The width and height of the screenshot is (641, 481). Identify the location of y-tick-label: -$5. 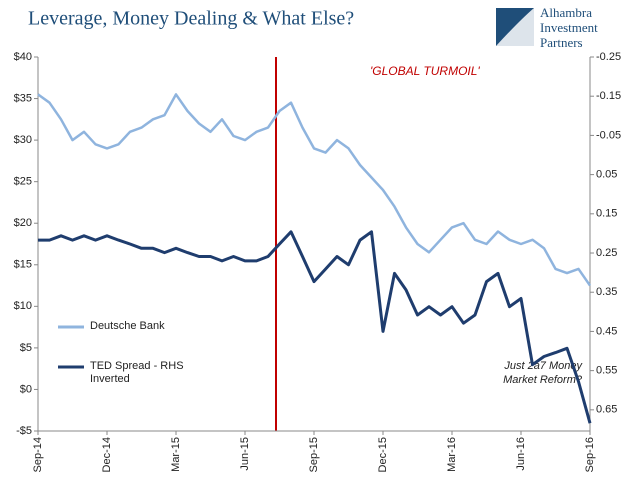
(24, 431).